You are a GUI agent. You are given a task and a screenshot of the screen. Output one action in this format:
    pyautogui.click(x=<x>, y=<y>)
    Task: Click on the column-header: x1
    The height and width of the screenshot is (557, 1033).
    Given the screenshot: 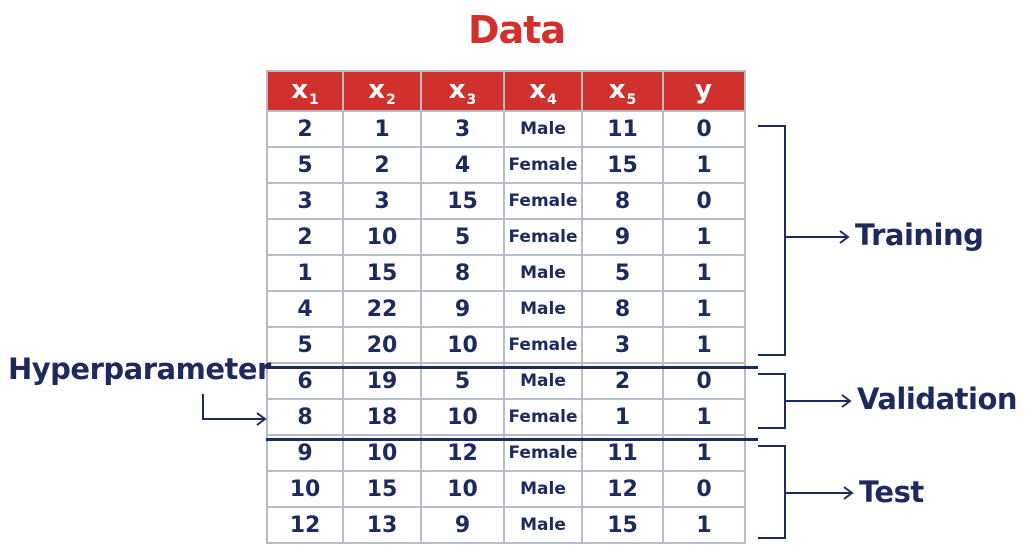 What is the action you would take?
    pyautogui.click(x=305, y=91)
    